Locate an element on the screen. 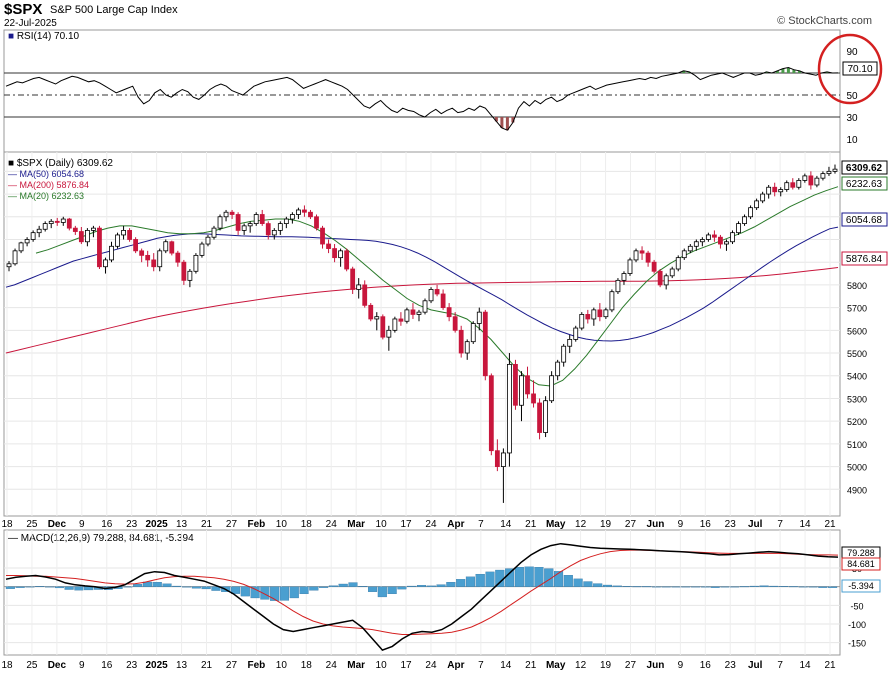  x-axis-label: 13 is located at coordinates (182, 524).